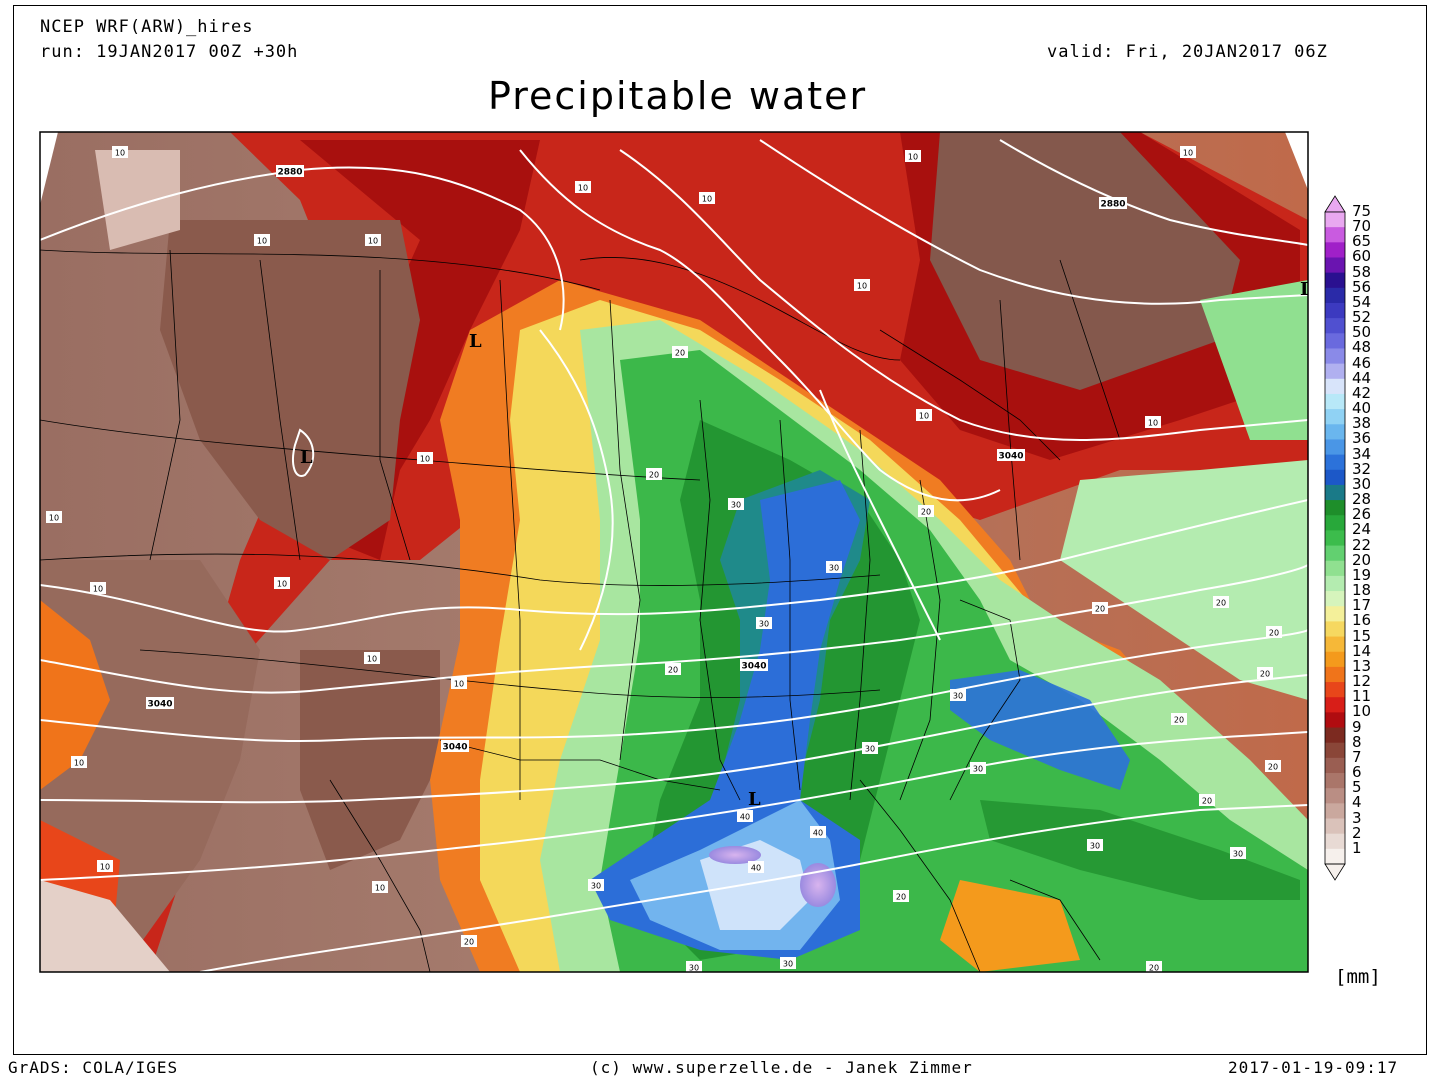 The image size is (1440, 1080). What do you see at coordinates (290, 390) in the screenshot?
I see `band-brown-plains` at bounding box center [290, 390].